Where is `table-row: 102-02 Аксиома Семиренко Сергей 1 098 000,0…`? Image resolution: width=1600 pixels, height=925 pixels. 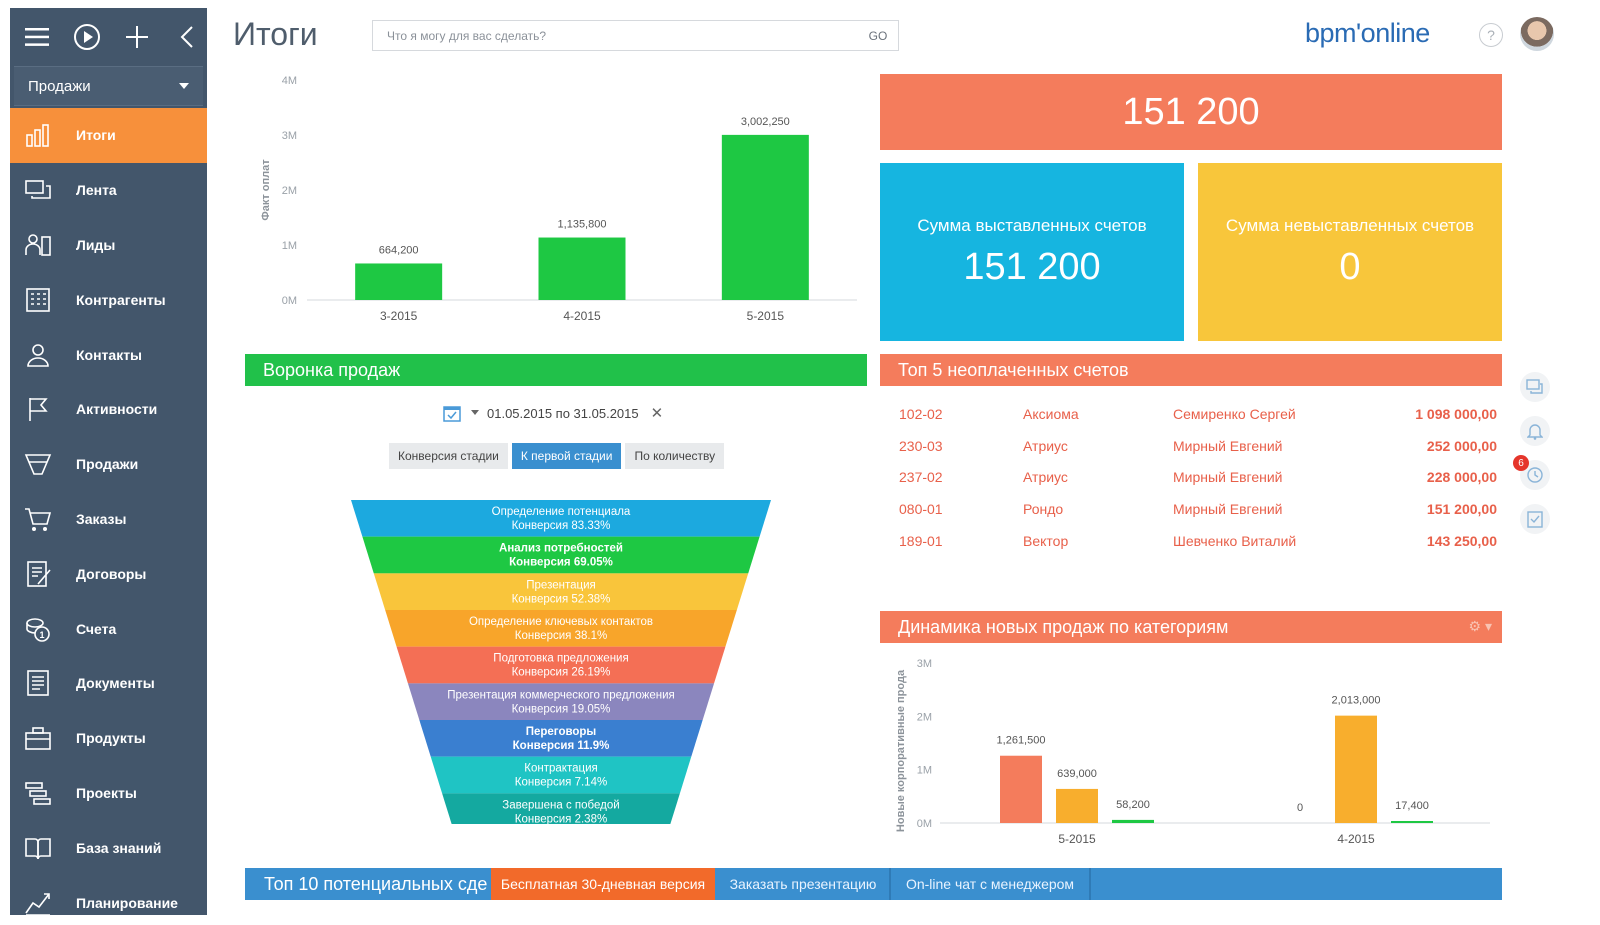 table-row: 102-02 Аксиома Семиренко Сергей 1 098 000,0… is located at coordinates (1191, 416).